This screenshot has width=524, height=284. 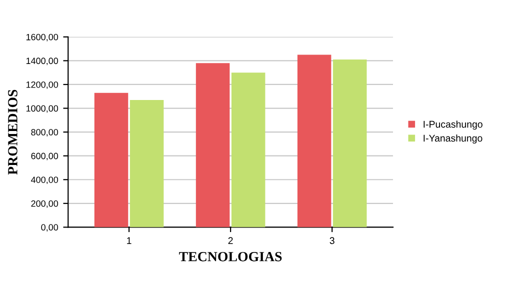 I want to click on y-tick-label: 400,00, so click(x=44, y=180).